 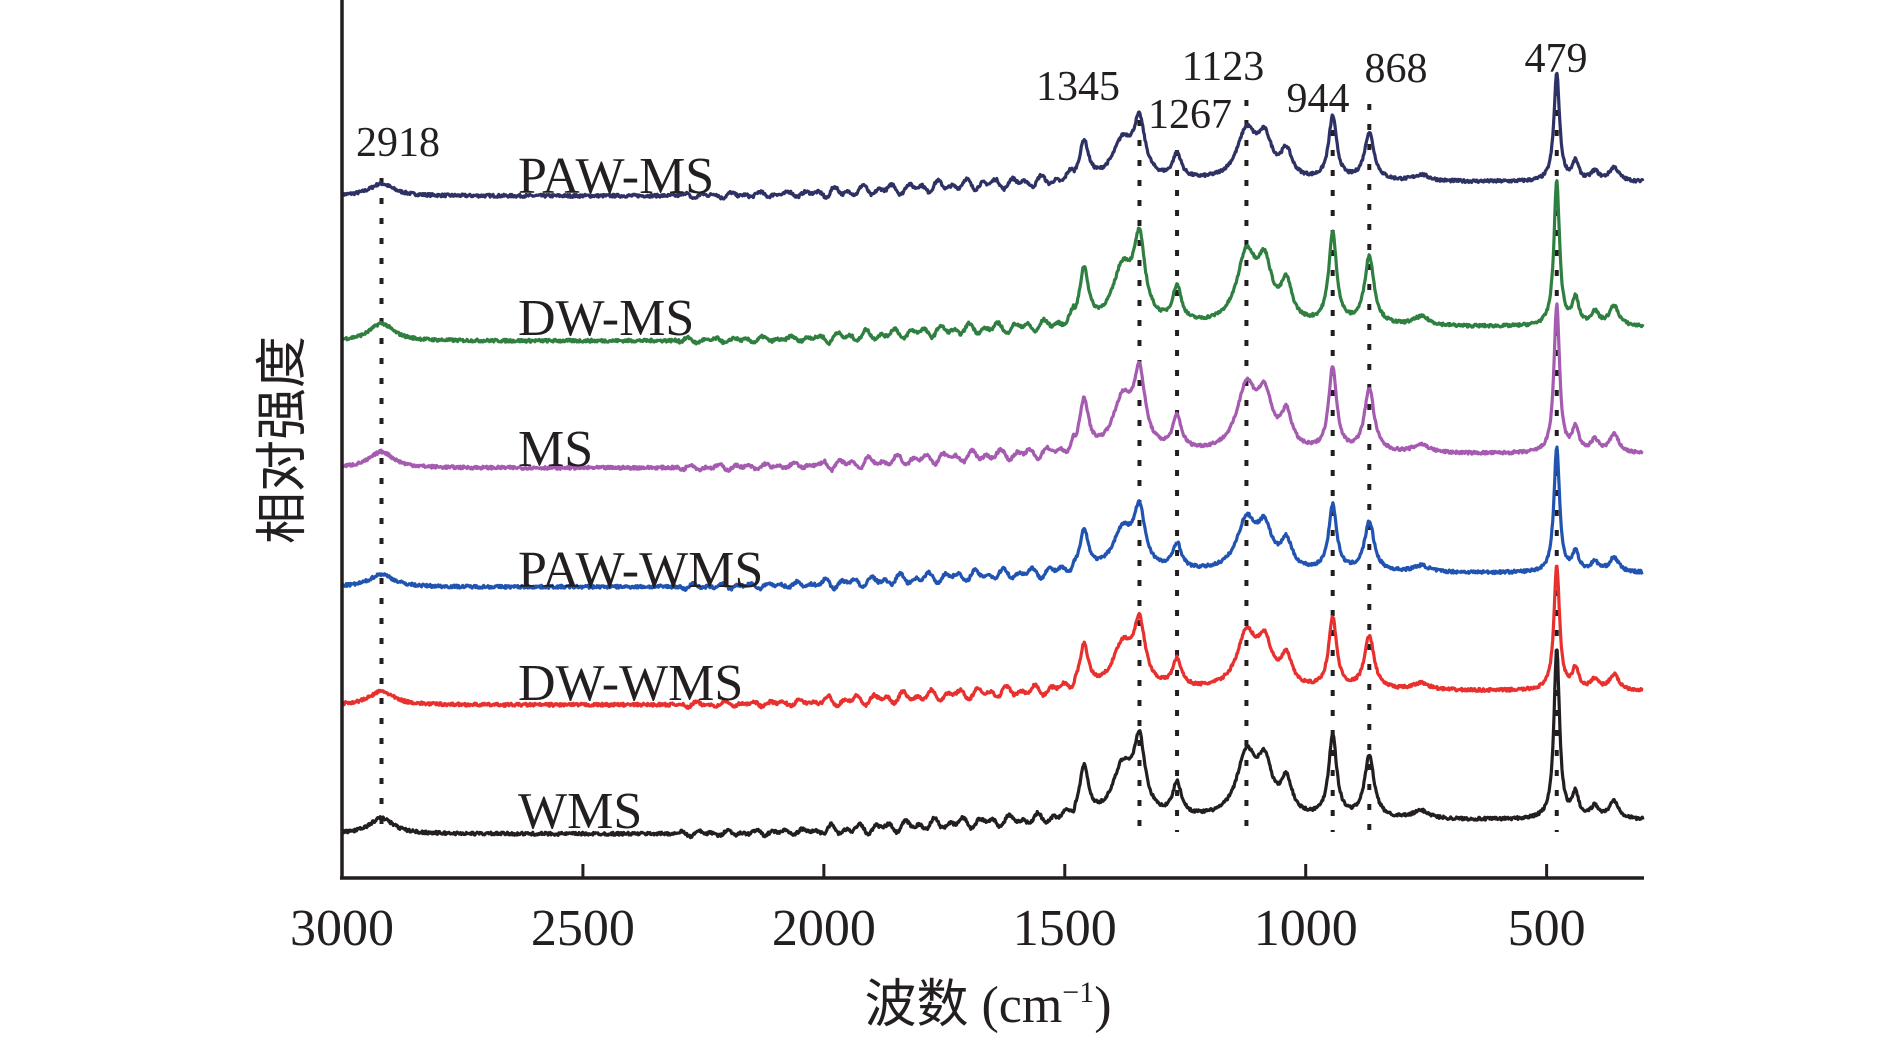 What do you see at coordinates (630, 683) in the screenshot?
I see `series-label: DW-WMS` at bounding box center [630, 683].